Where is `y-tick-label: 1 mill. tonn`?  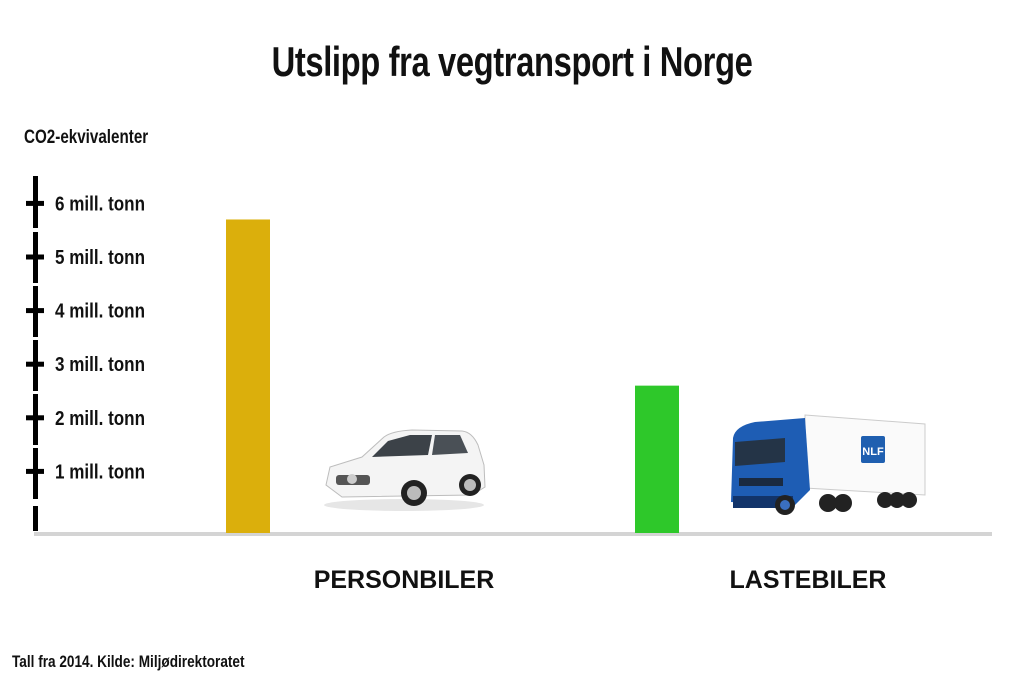 y-tick-label: 1 mill. tonn is located at coordinates (100, 472).